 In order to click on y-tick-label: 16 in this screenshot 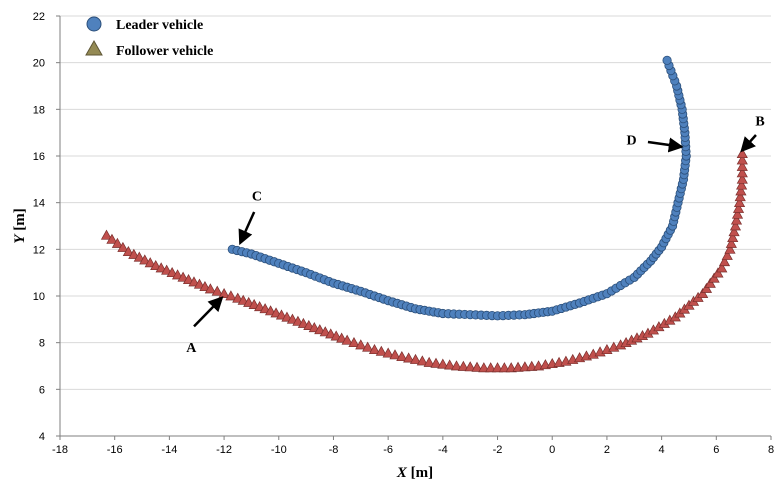, I will do `click(39, 157)`.